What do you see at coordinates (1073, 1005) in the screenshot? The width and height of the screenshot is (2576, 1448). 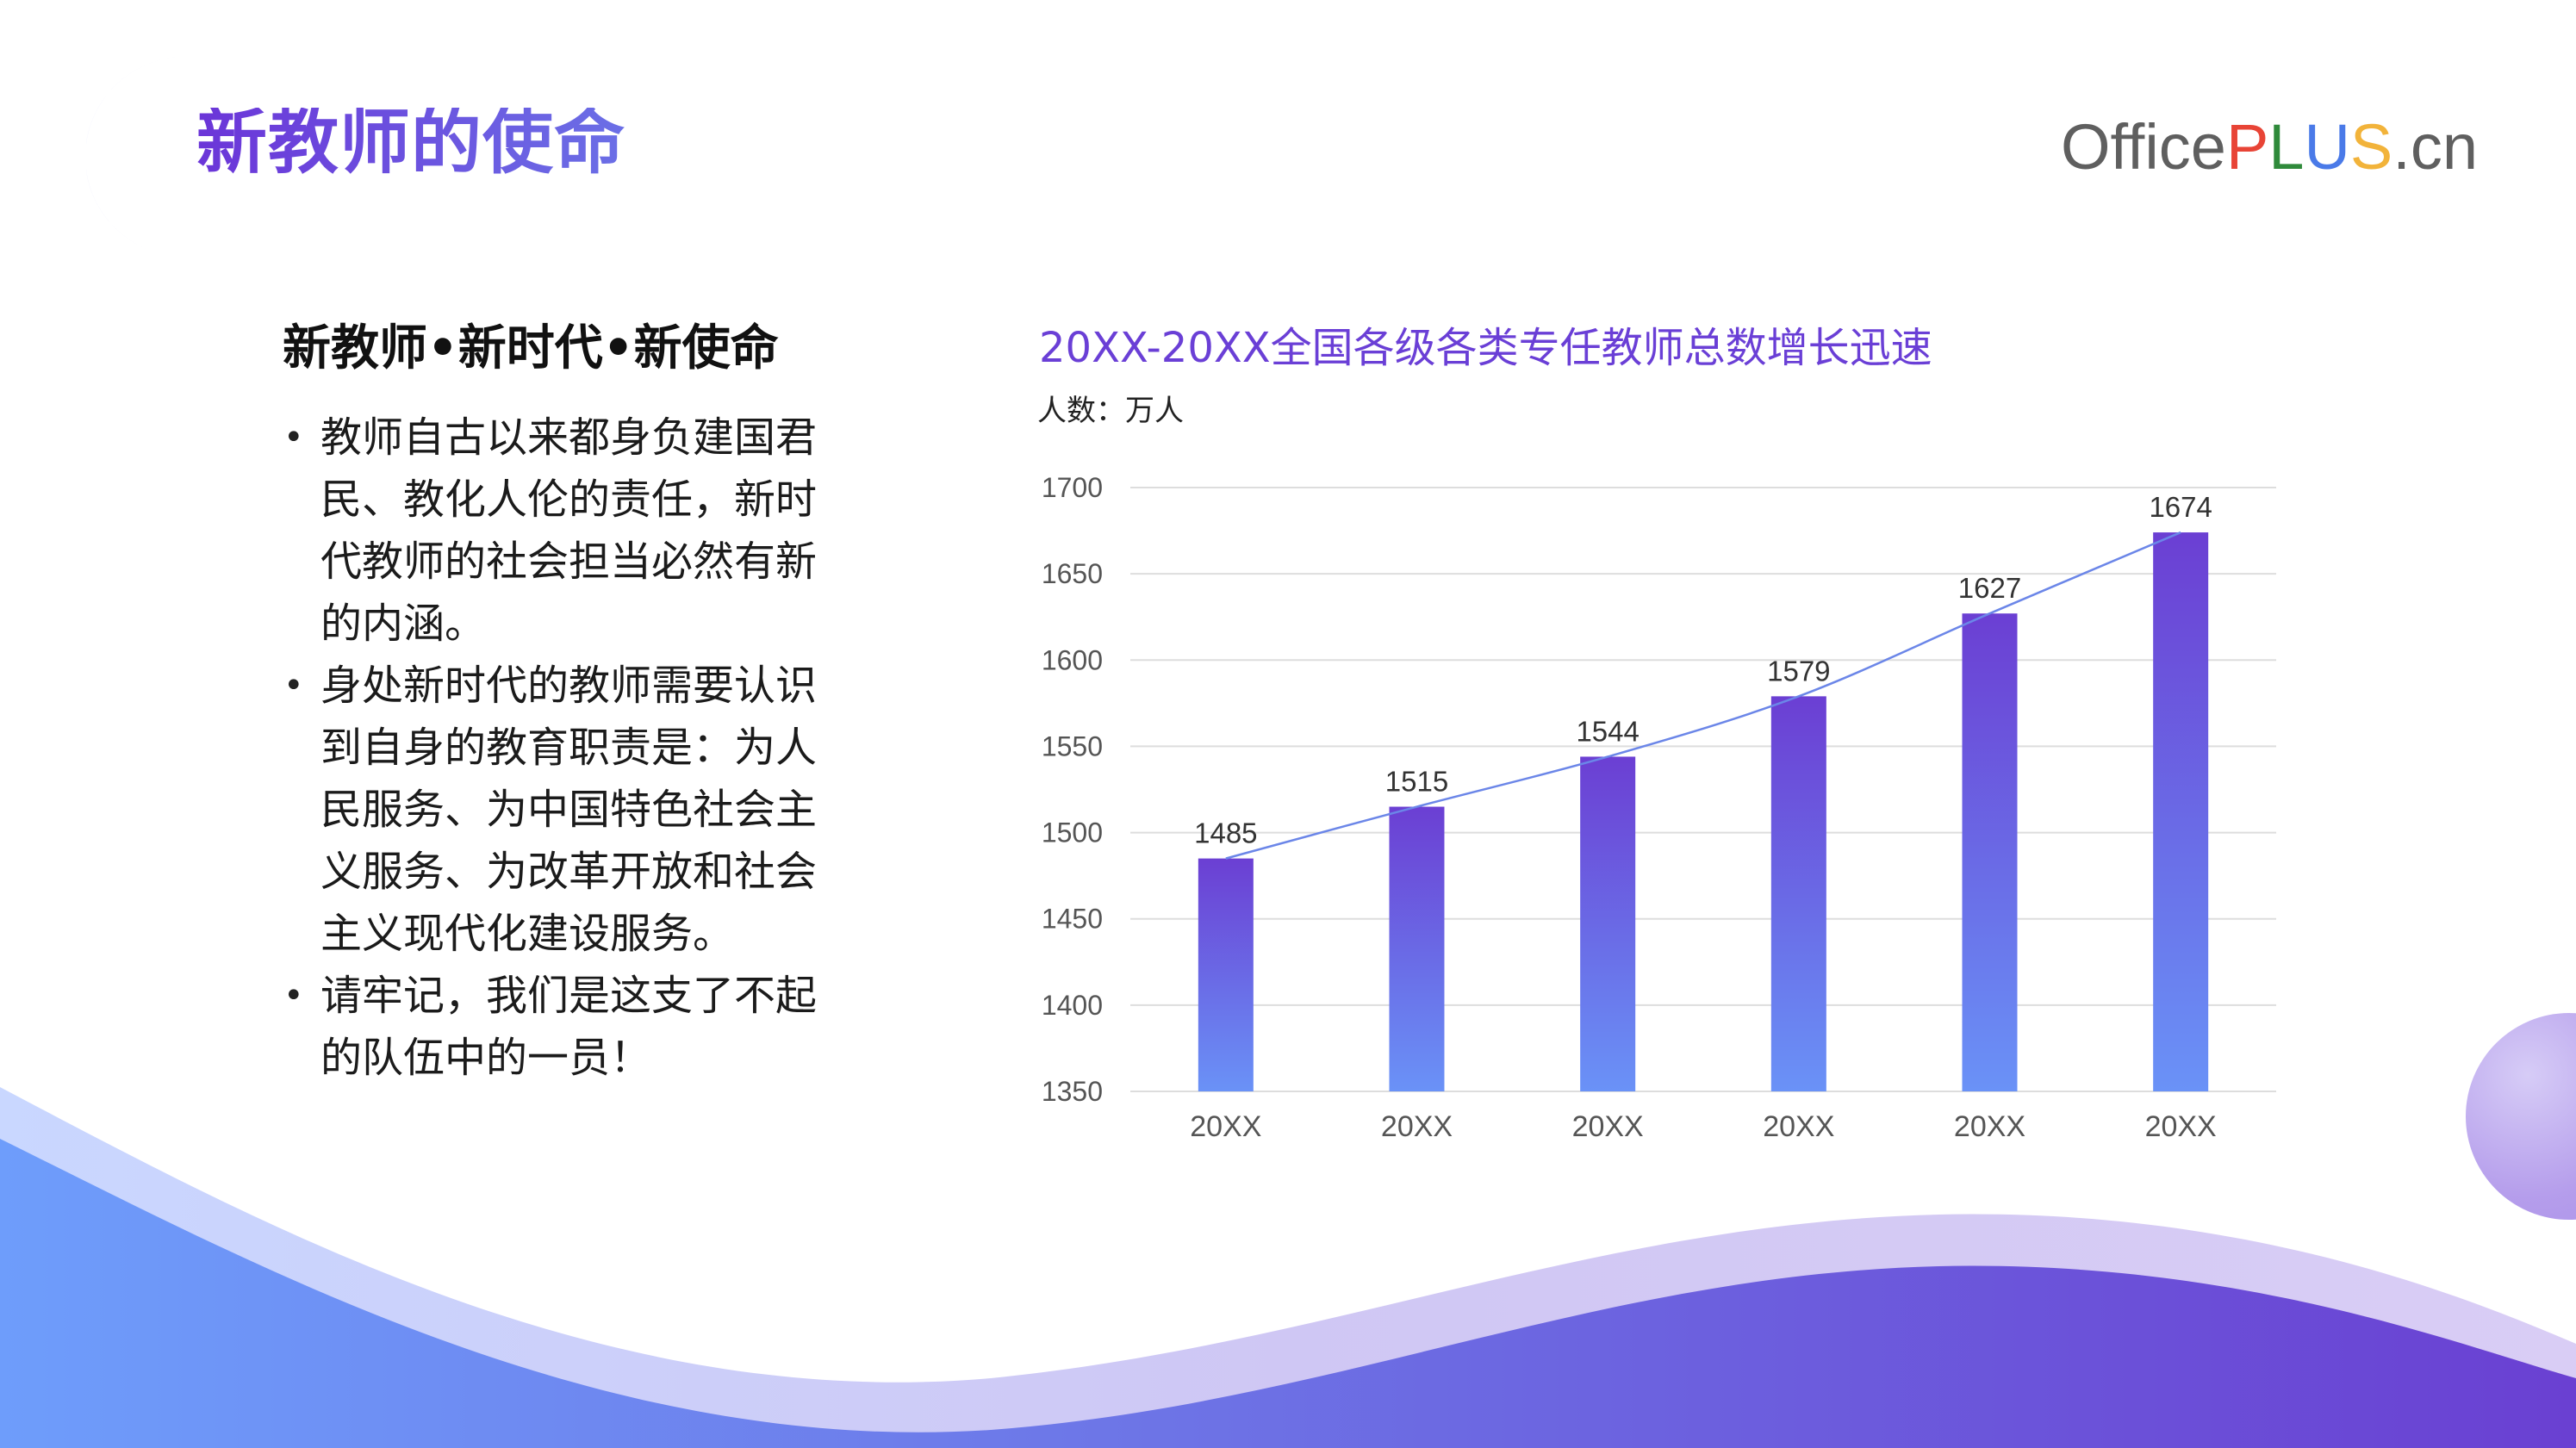 I see `y-tick-label: 1400` at bounding box center [1073, 1005].